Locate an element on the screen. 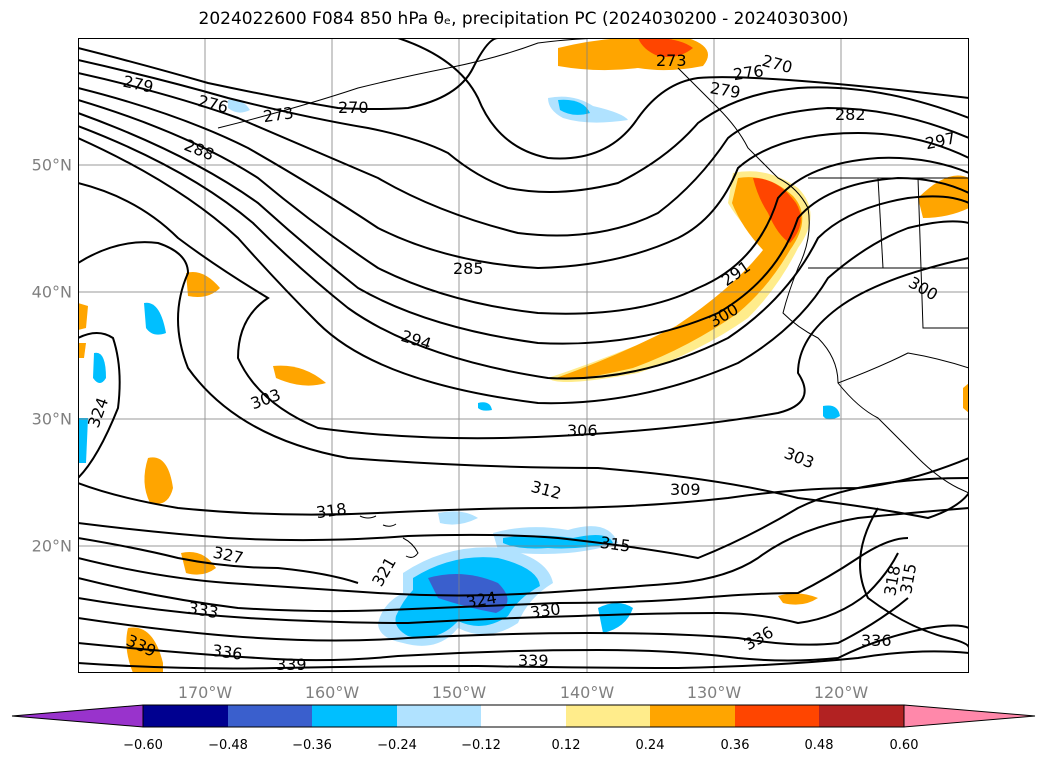 The height and width of the screenshot is (767, 1047). longitude-label: 170°W is located at coordinates (205, 692).